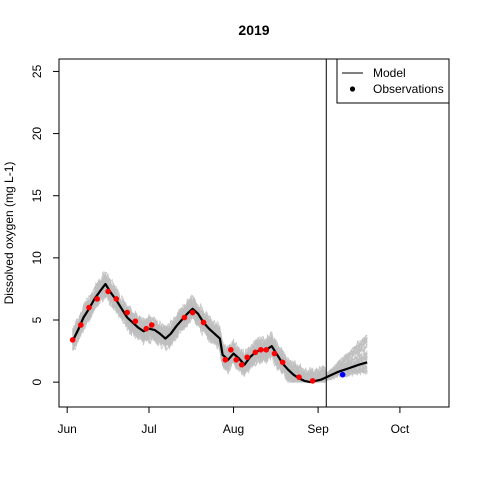 This screenshot has height=480, width=480. Describe the element at coordinates (37, 319) in the screenshot. I see `y-tick-label: 5` at that location.